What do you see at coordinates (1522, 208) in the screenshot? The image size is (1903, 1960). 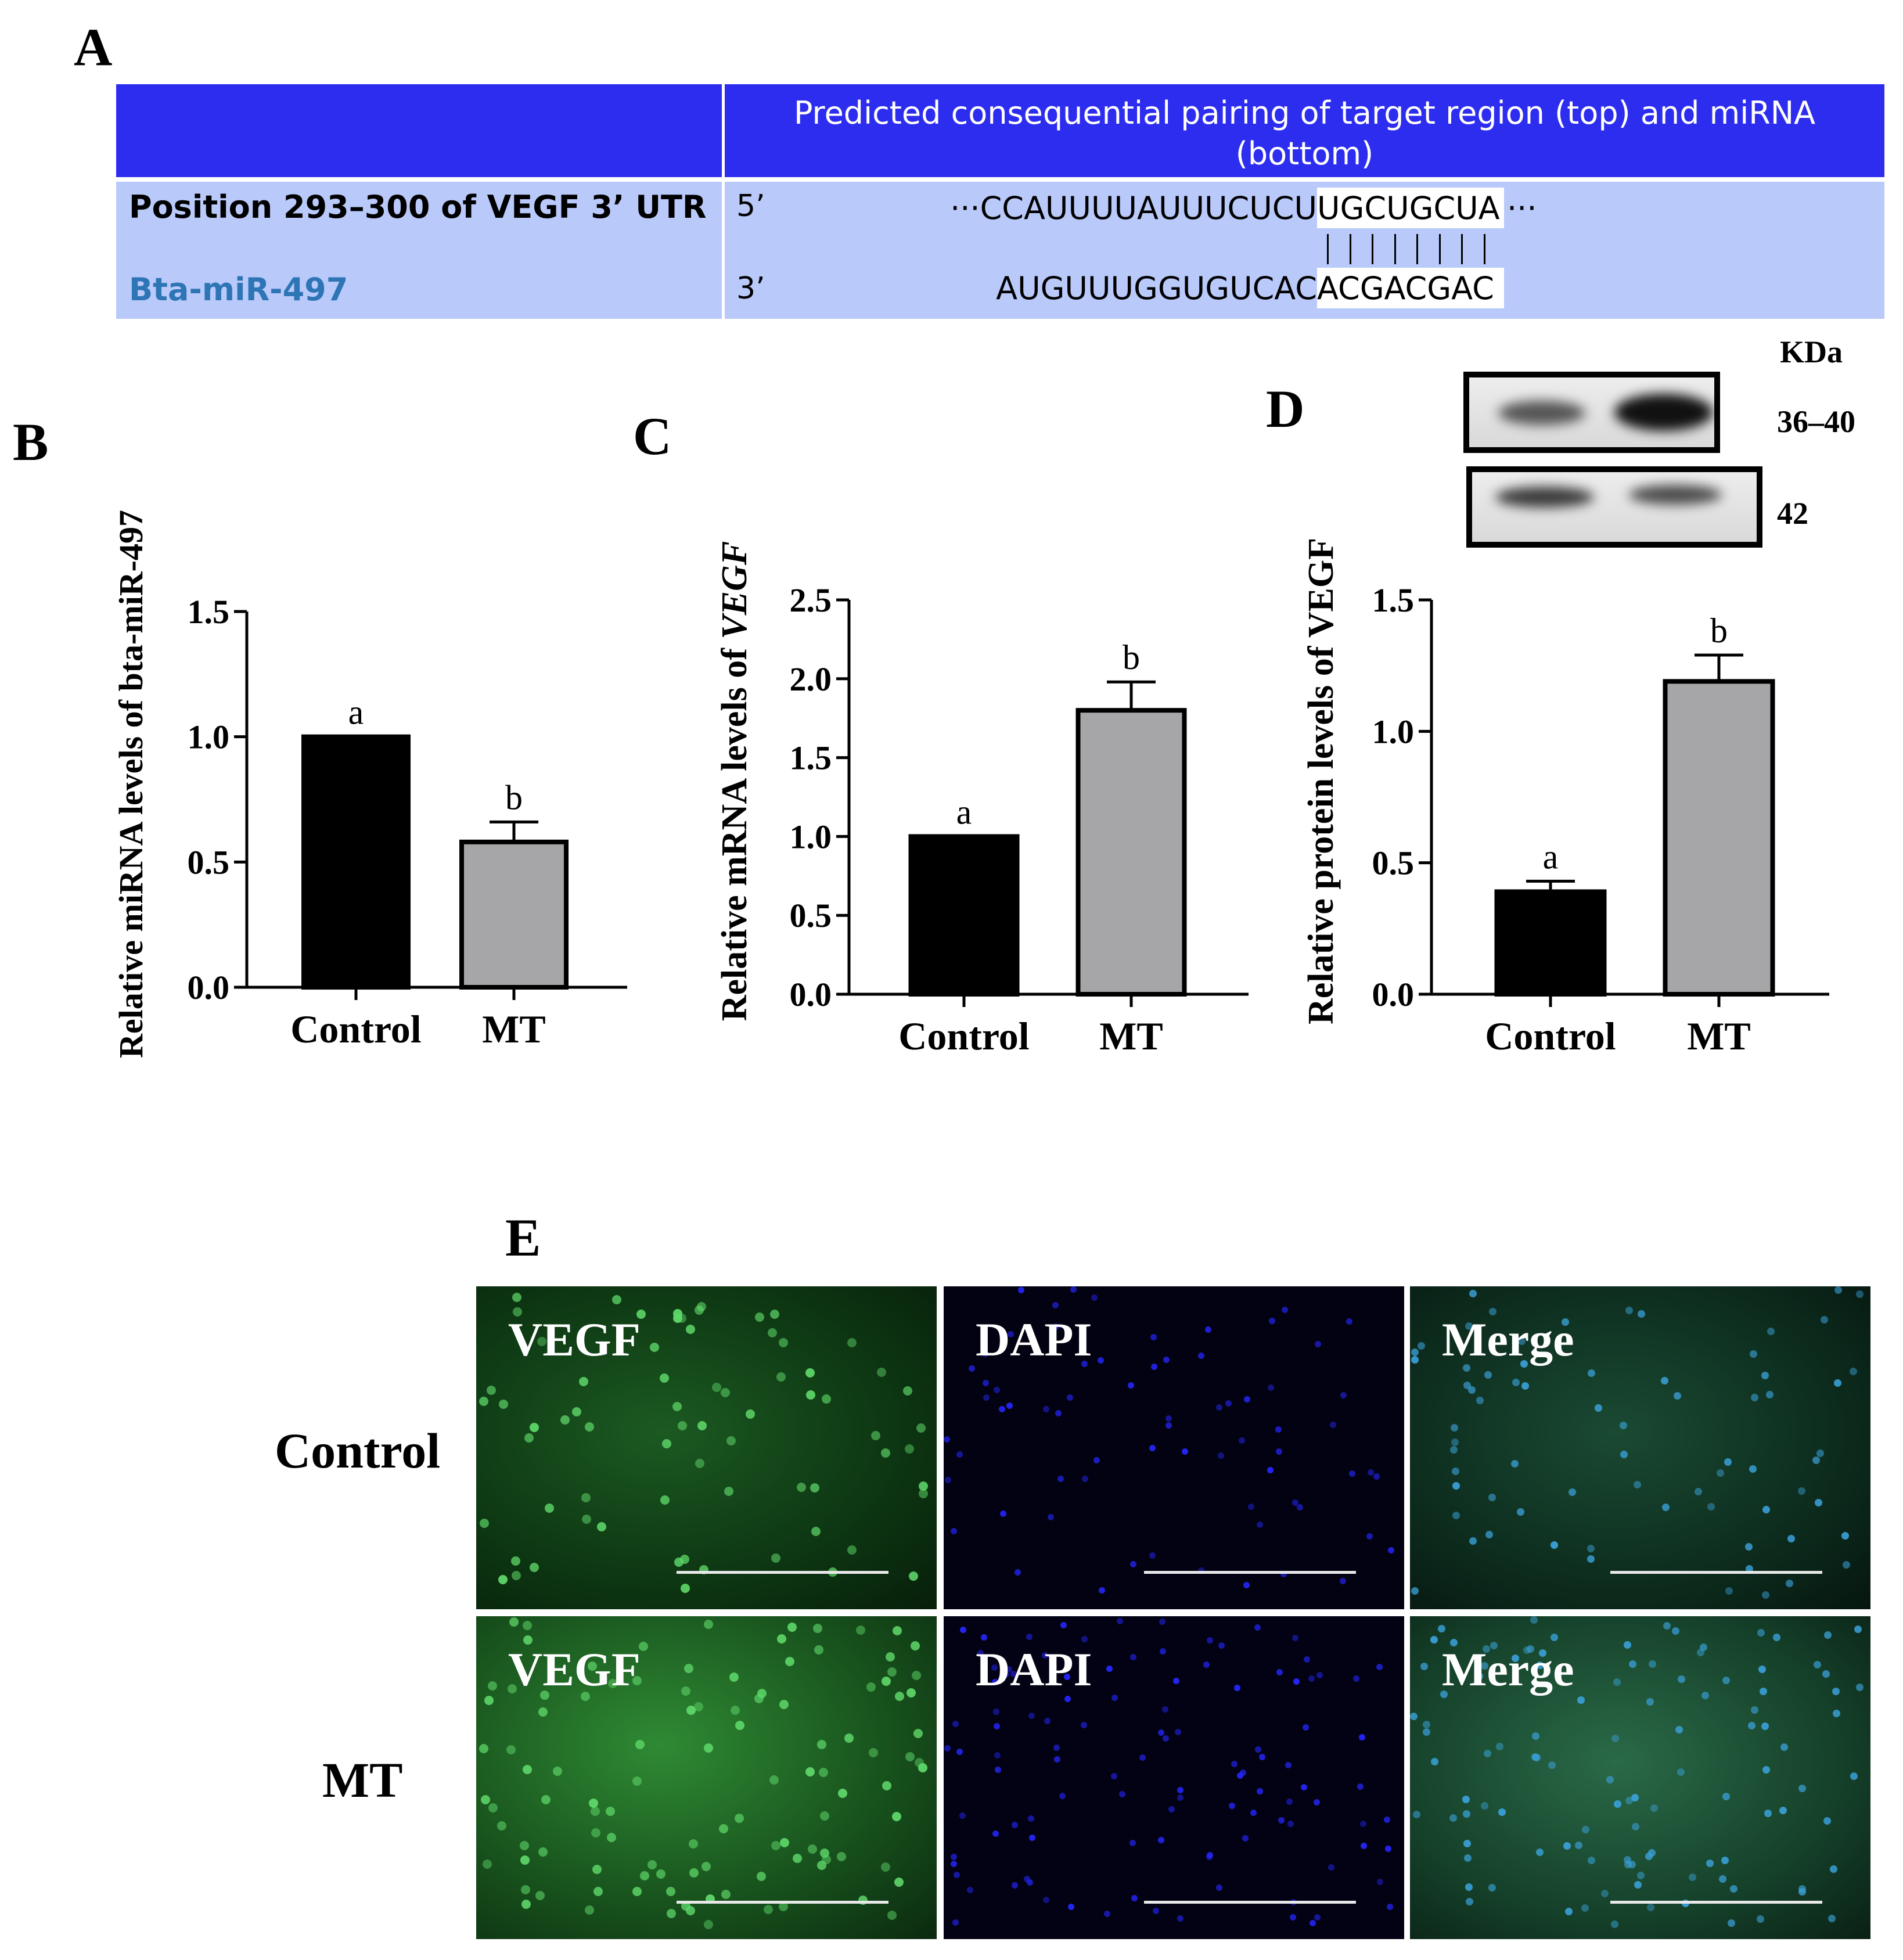 I see `target-sequence-suffix: ···` at bounding box center [1522, 208].